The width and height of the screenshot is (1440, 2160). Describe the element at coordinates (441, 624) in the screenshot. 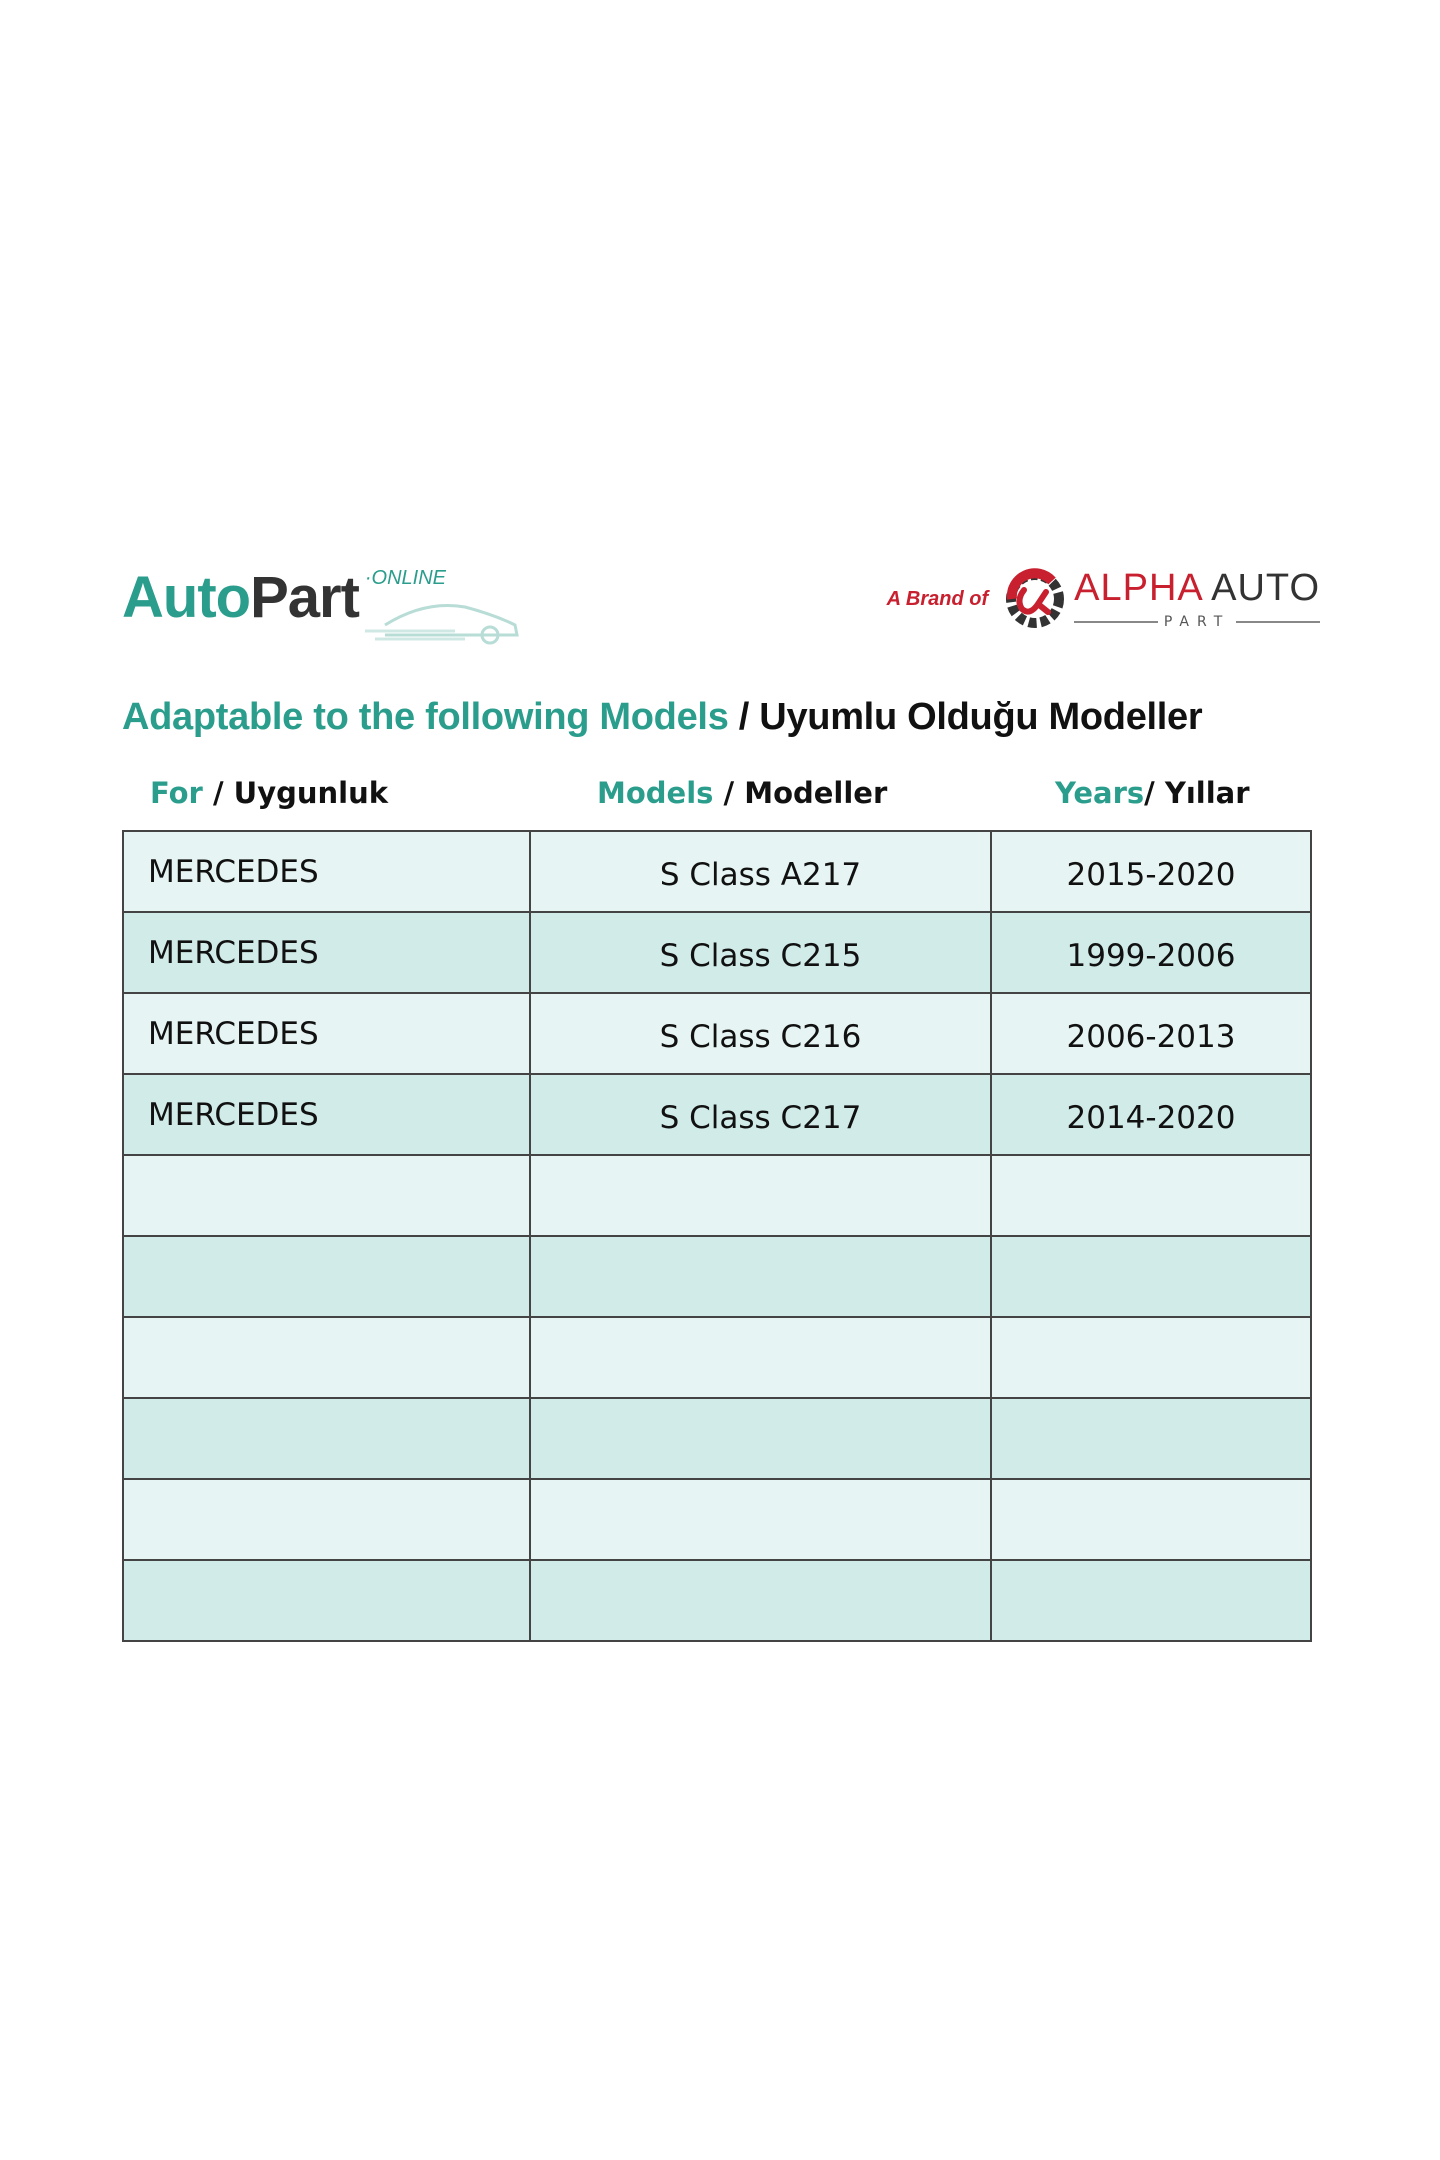

I see `car-icon` at that location.